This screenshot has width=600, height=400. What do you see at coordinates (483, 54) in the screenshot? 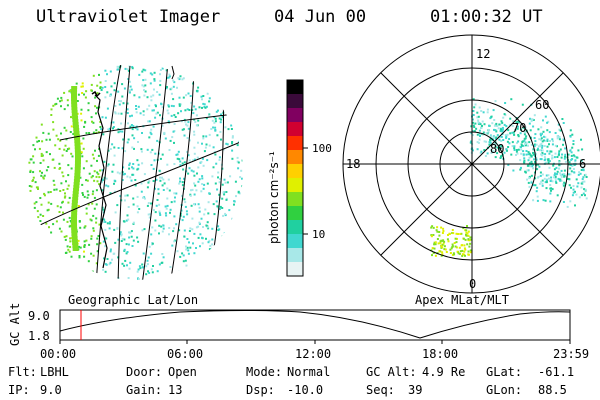
I see `mlt-label-12: 12` at bounding box center [483, 54].